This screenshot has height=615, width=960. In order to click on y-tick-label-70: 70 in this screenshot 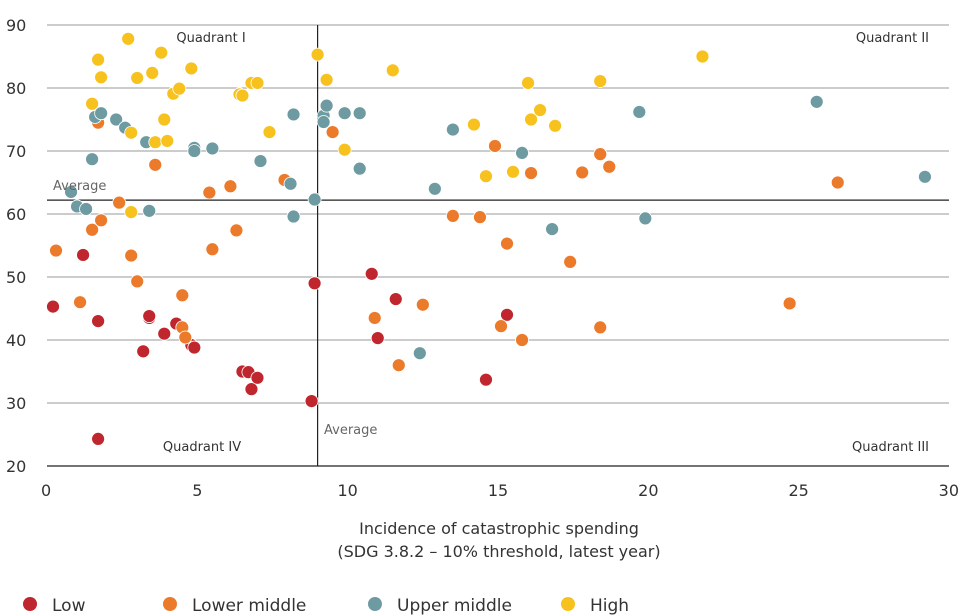, I will do `click(16, 151)`.